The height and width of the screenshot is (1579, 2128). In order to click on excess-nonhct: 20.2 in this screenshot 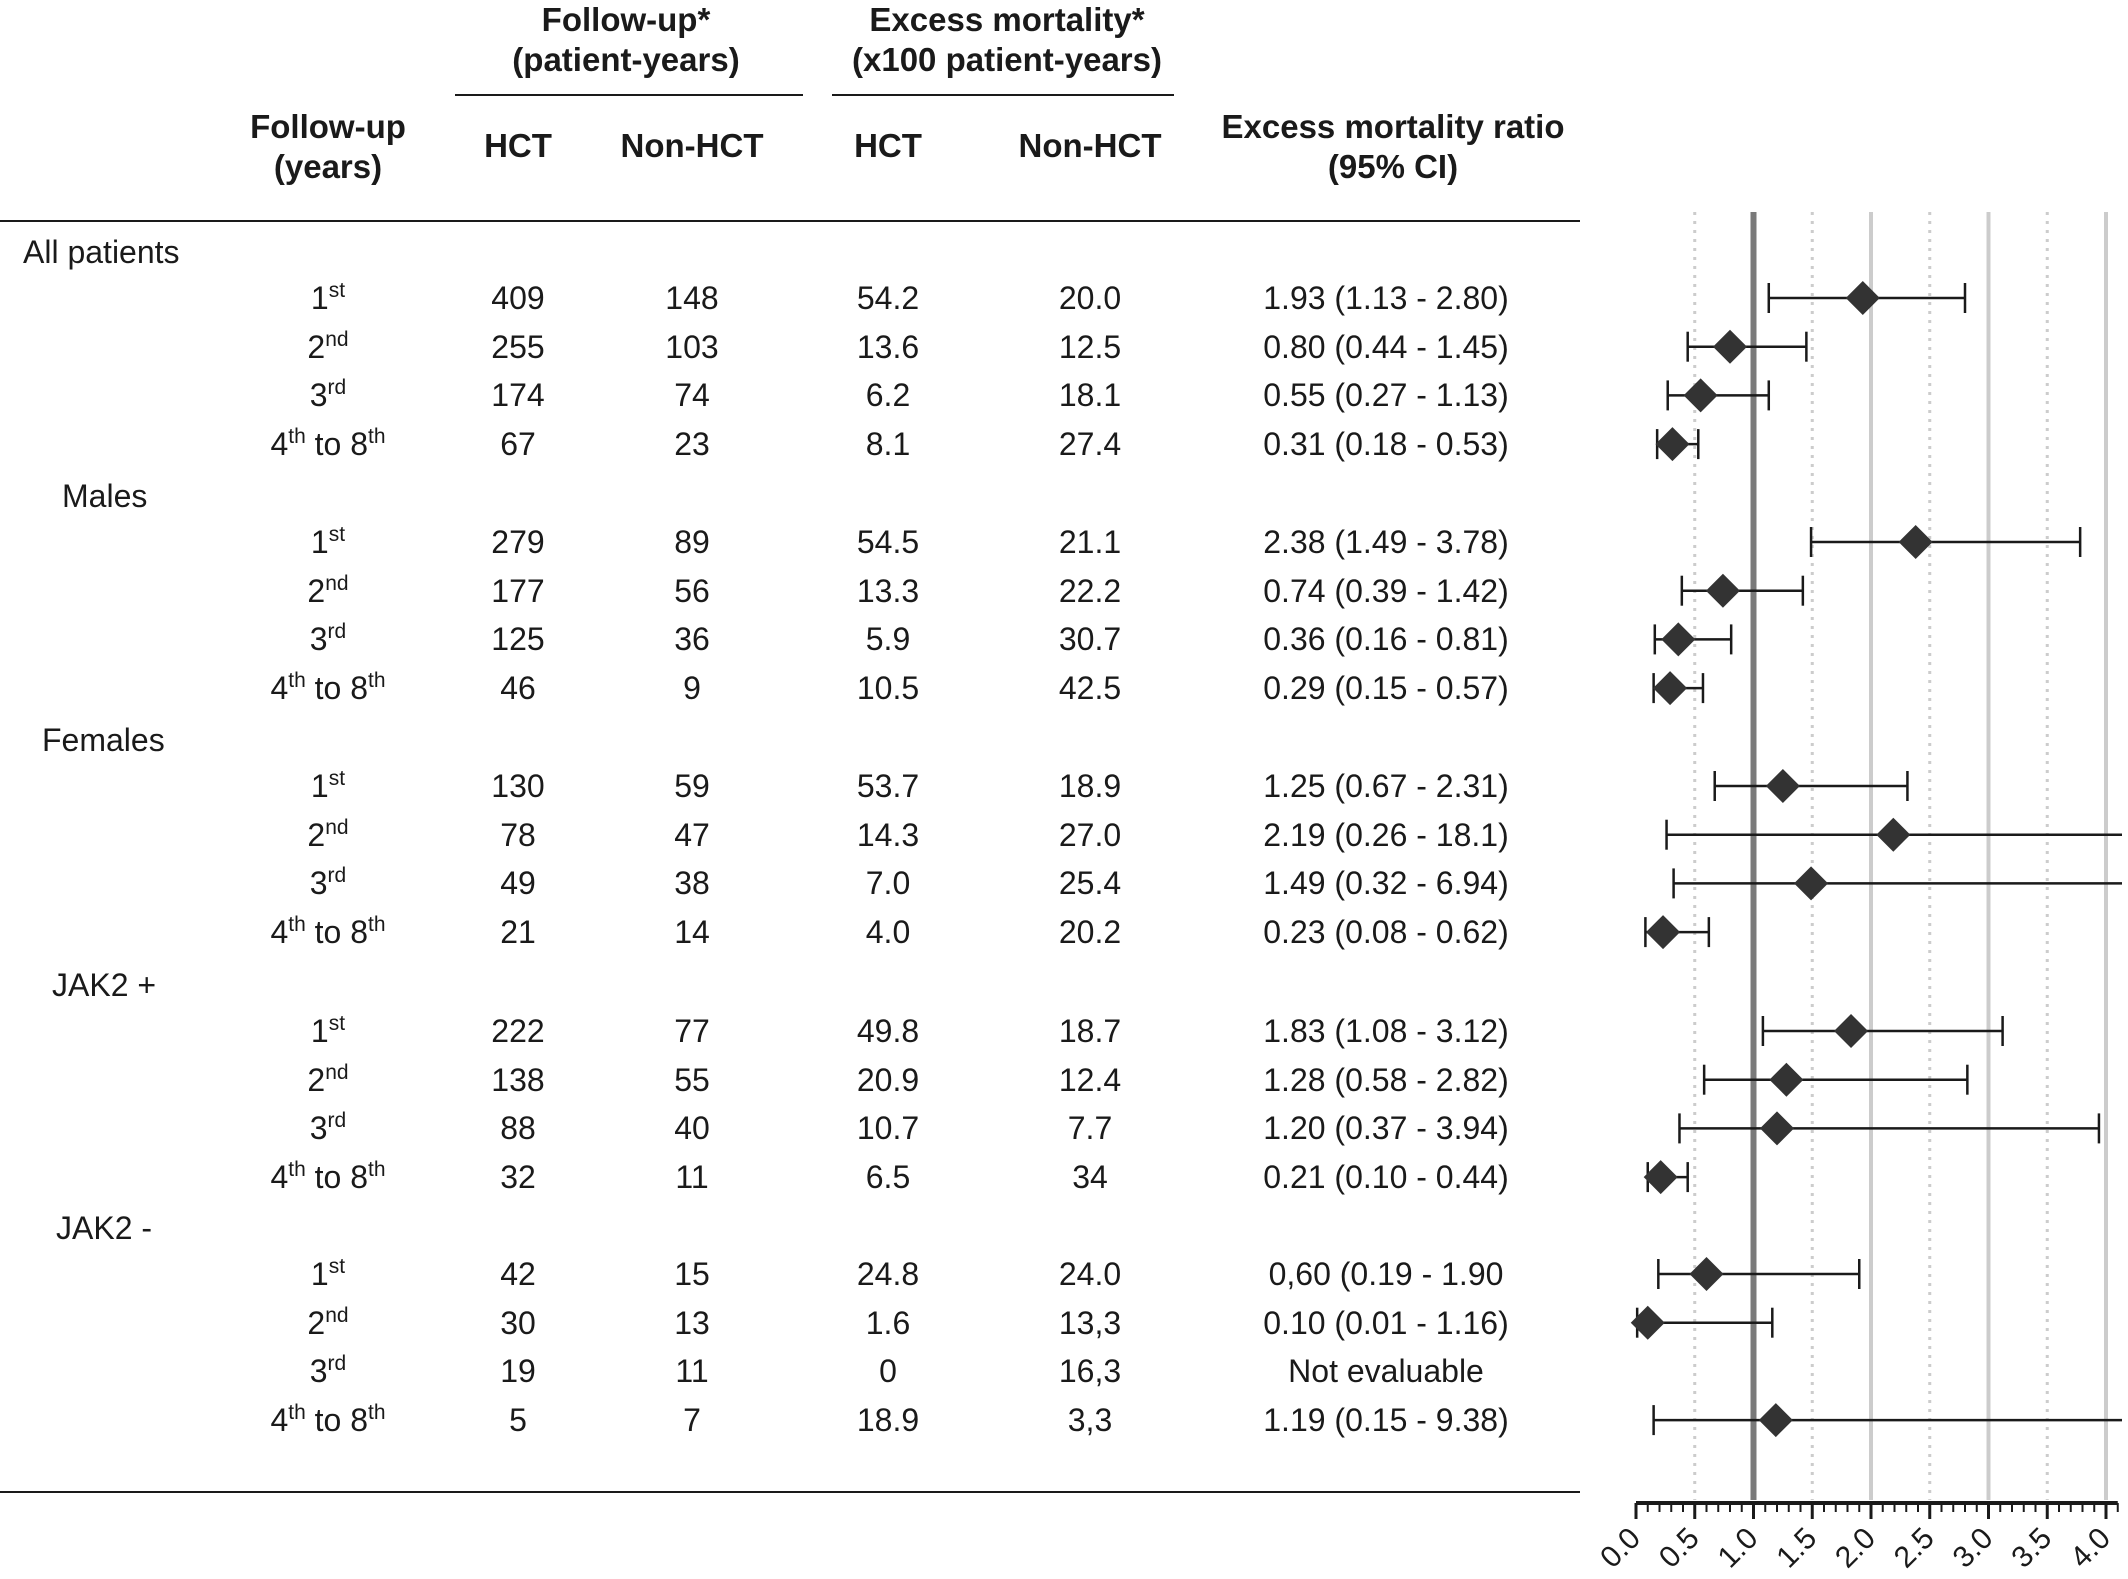, I will do `click(1090, 932)`.